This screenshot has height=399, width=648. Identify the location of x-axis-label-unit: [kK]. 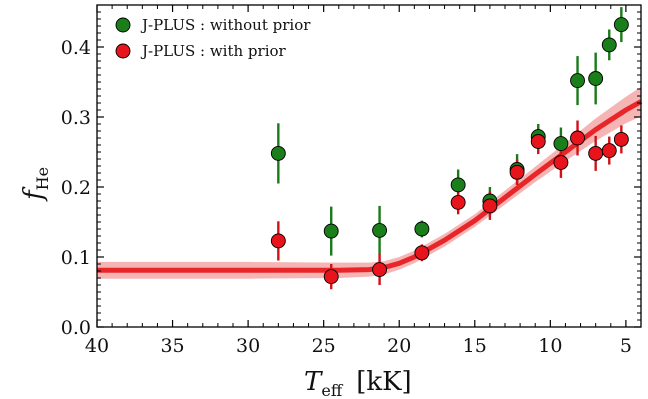
(383, 382).